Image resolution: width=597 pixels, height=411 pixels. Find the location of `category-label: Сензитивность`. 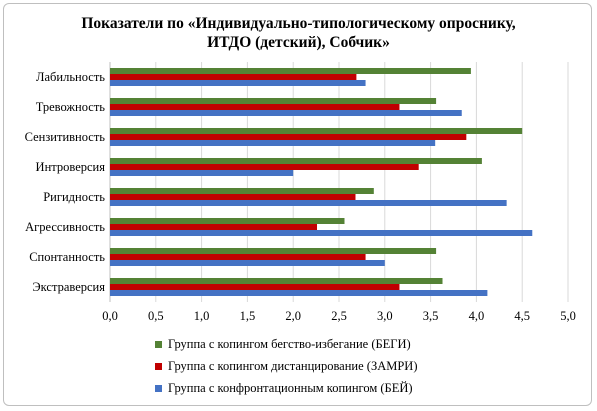

category-label: Сензитивность is located at coordinates (65, 137).